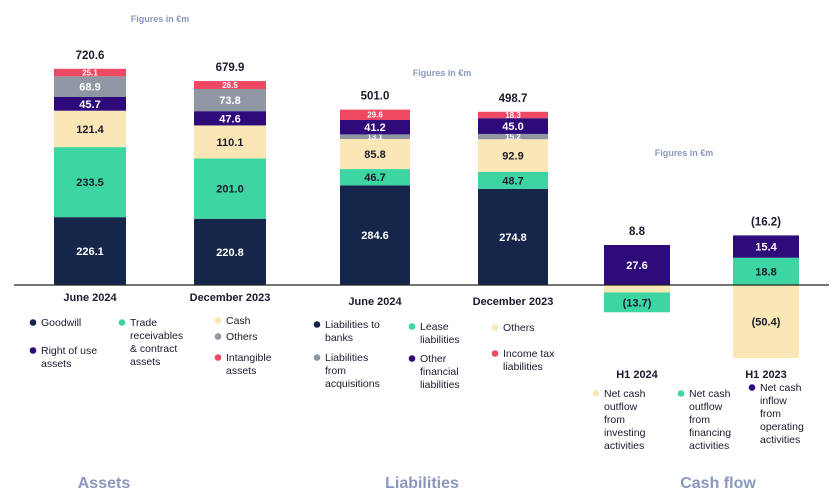  I want to click on data-label: 13.1, so click(375, 137).